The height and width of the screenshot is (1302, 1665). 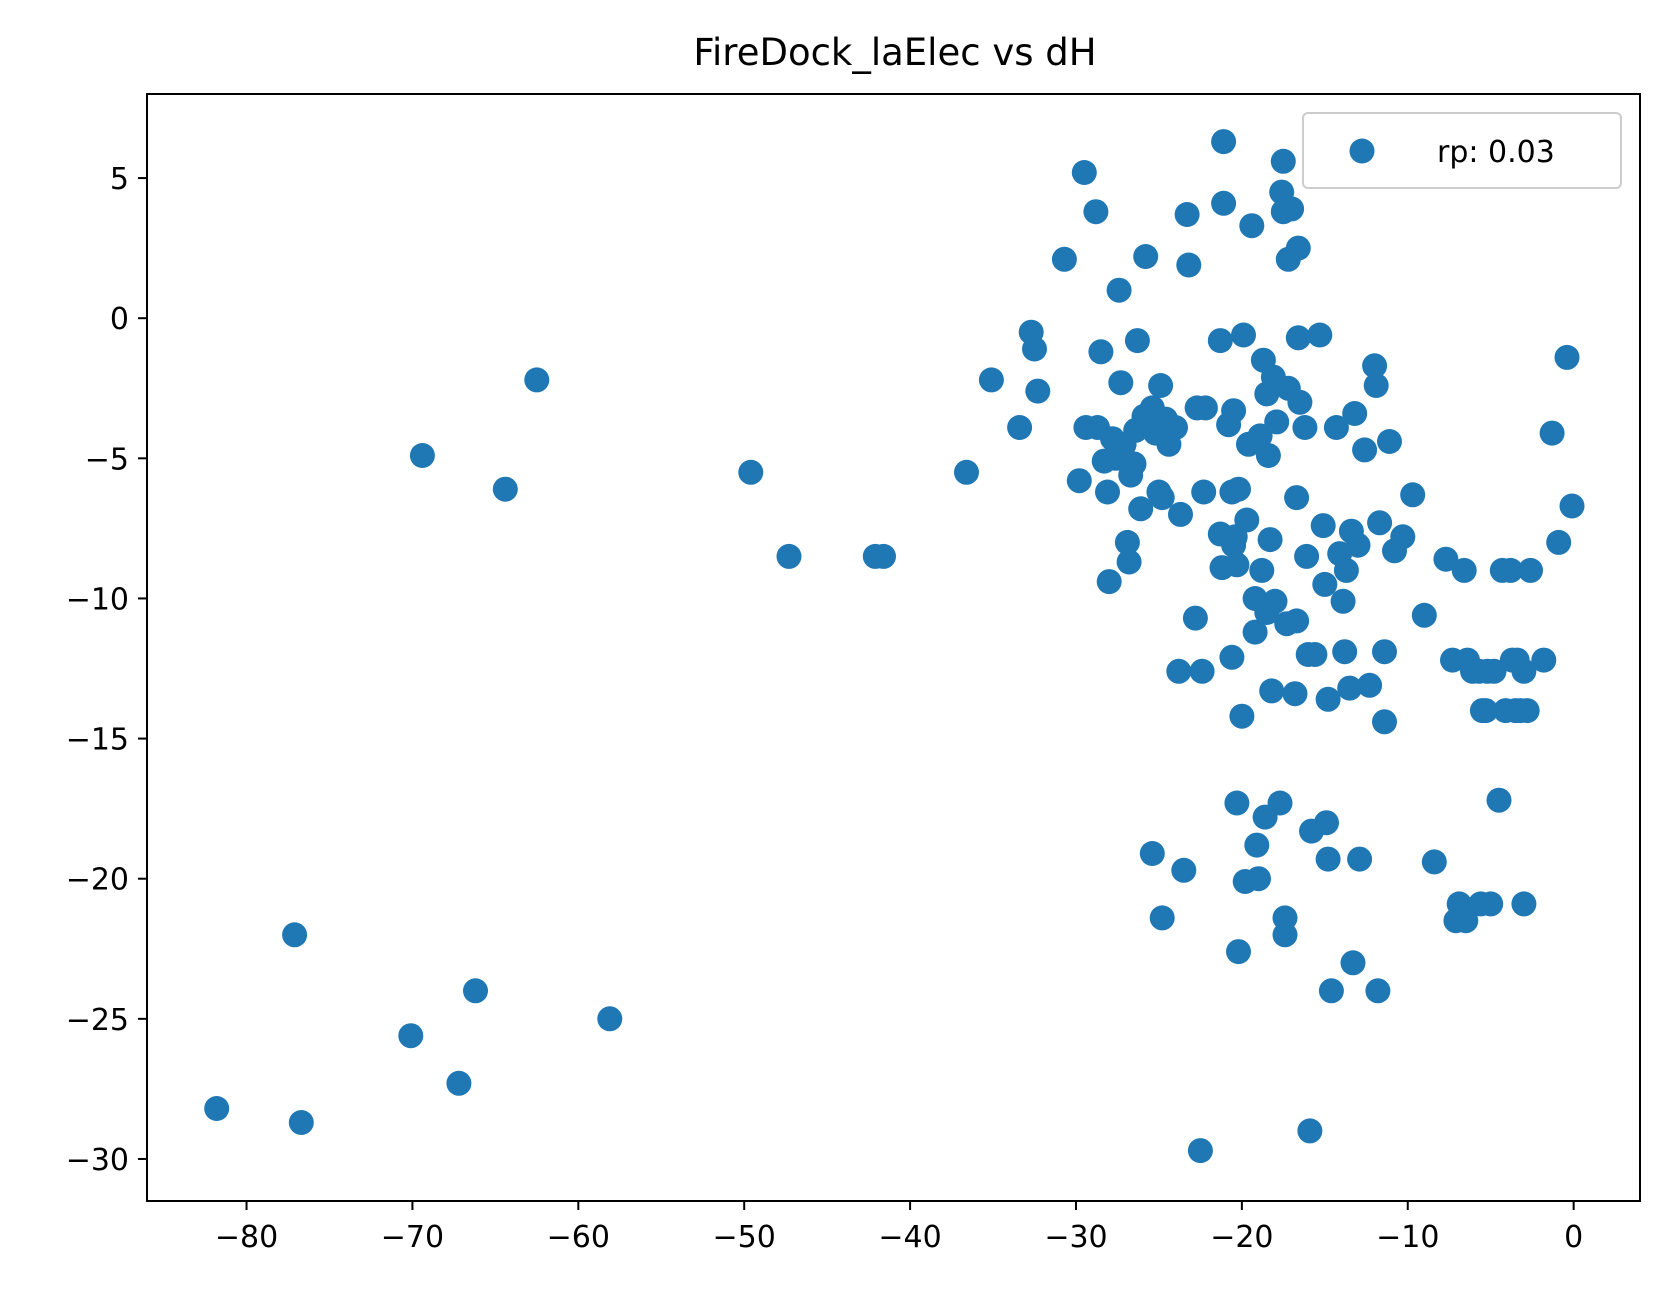 What do you see at coordinates (246, 1237) in the screenshot?
I see `x-tick-label: −80` at bounding box center [246, 1237].